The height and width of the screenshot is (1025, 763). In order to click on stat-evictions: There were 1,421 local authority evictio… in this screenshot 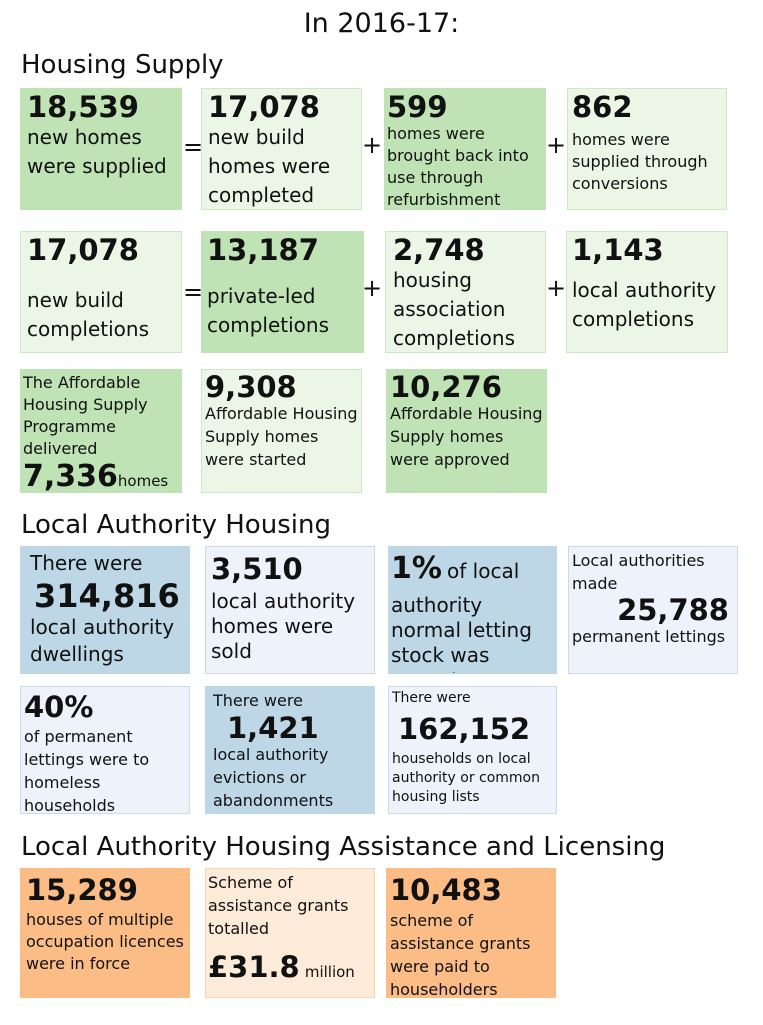, I will do `click(290, 750)`.